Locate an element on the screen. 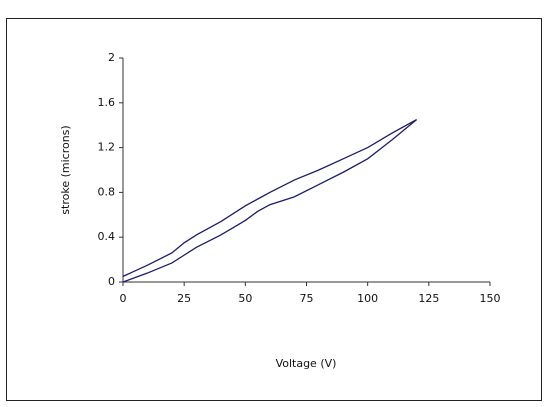 Image resolution: width=547 pixels, height=407 pixels. x-tick-label: 25 is located at coordinates (184, 298).